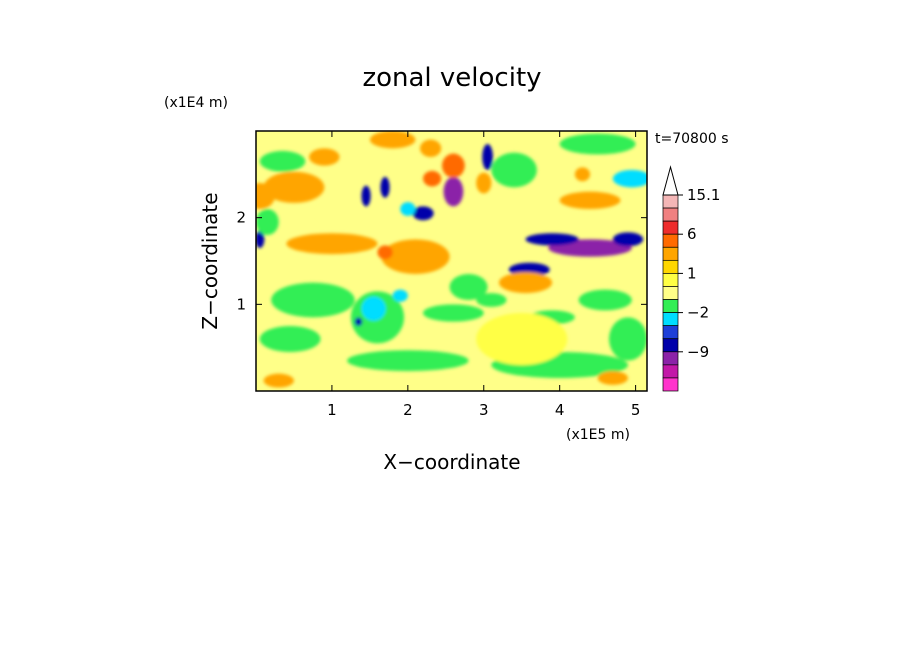  I want to click on y-tick-label: 2, so click(241, 218).